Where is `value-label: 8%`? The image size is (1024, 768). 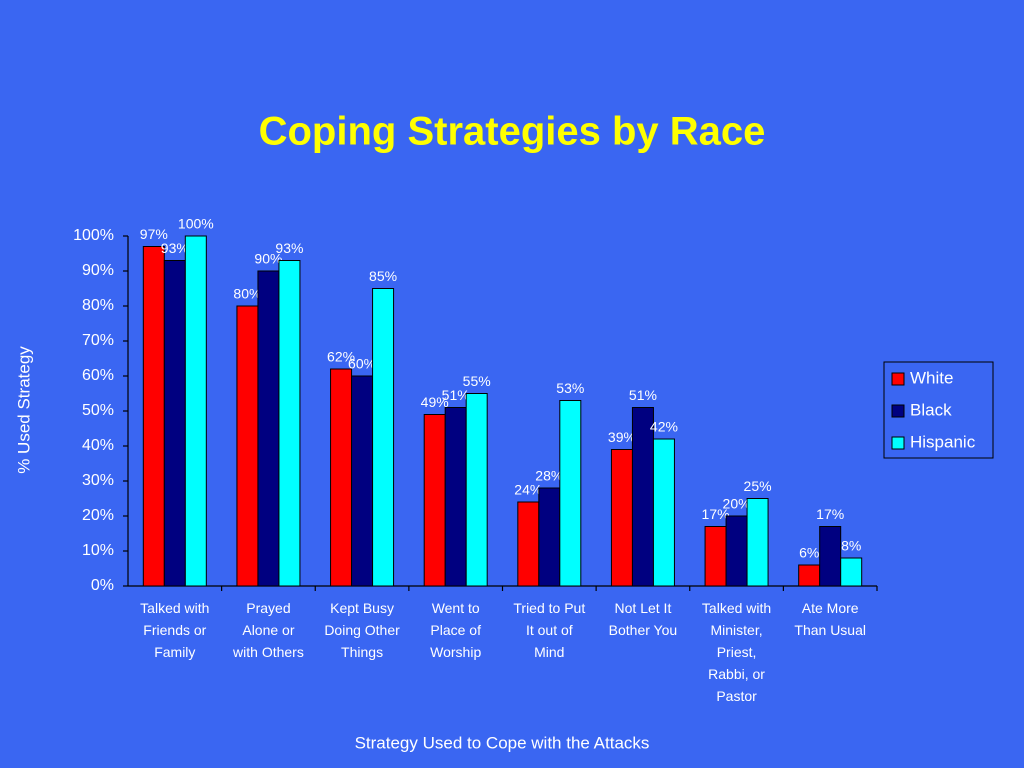 value-label: 8% is located at coordinates (851, 546).